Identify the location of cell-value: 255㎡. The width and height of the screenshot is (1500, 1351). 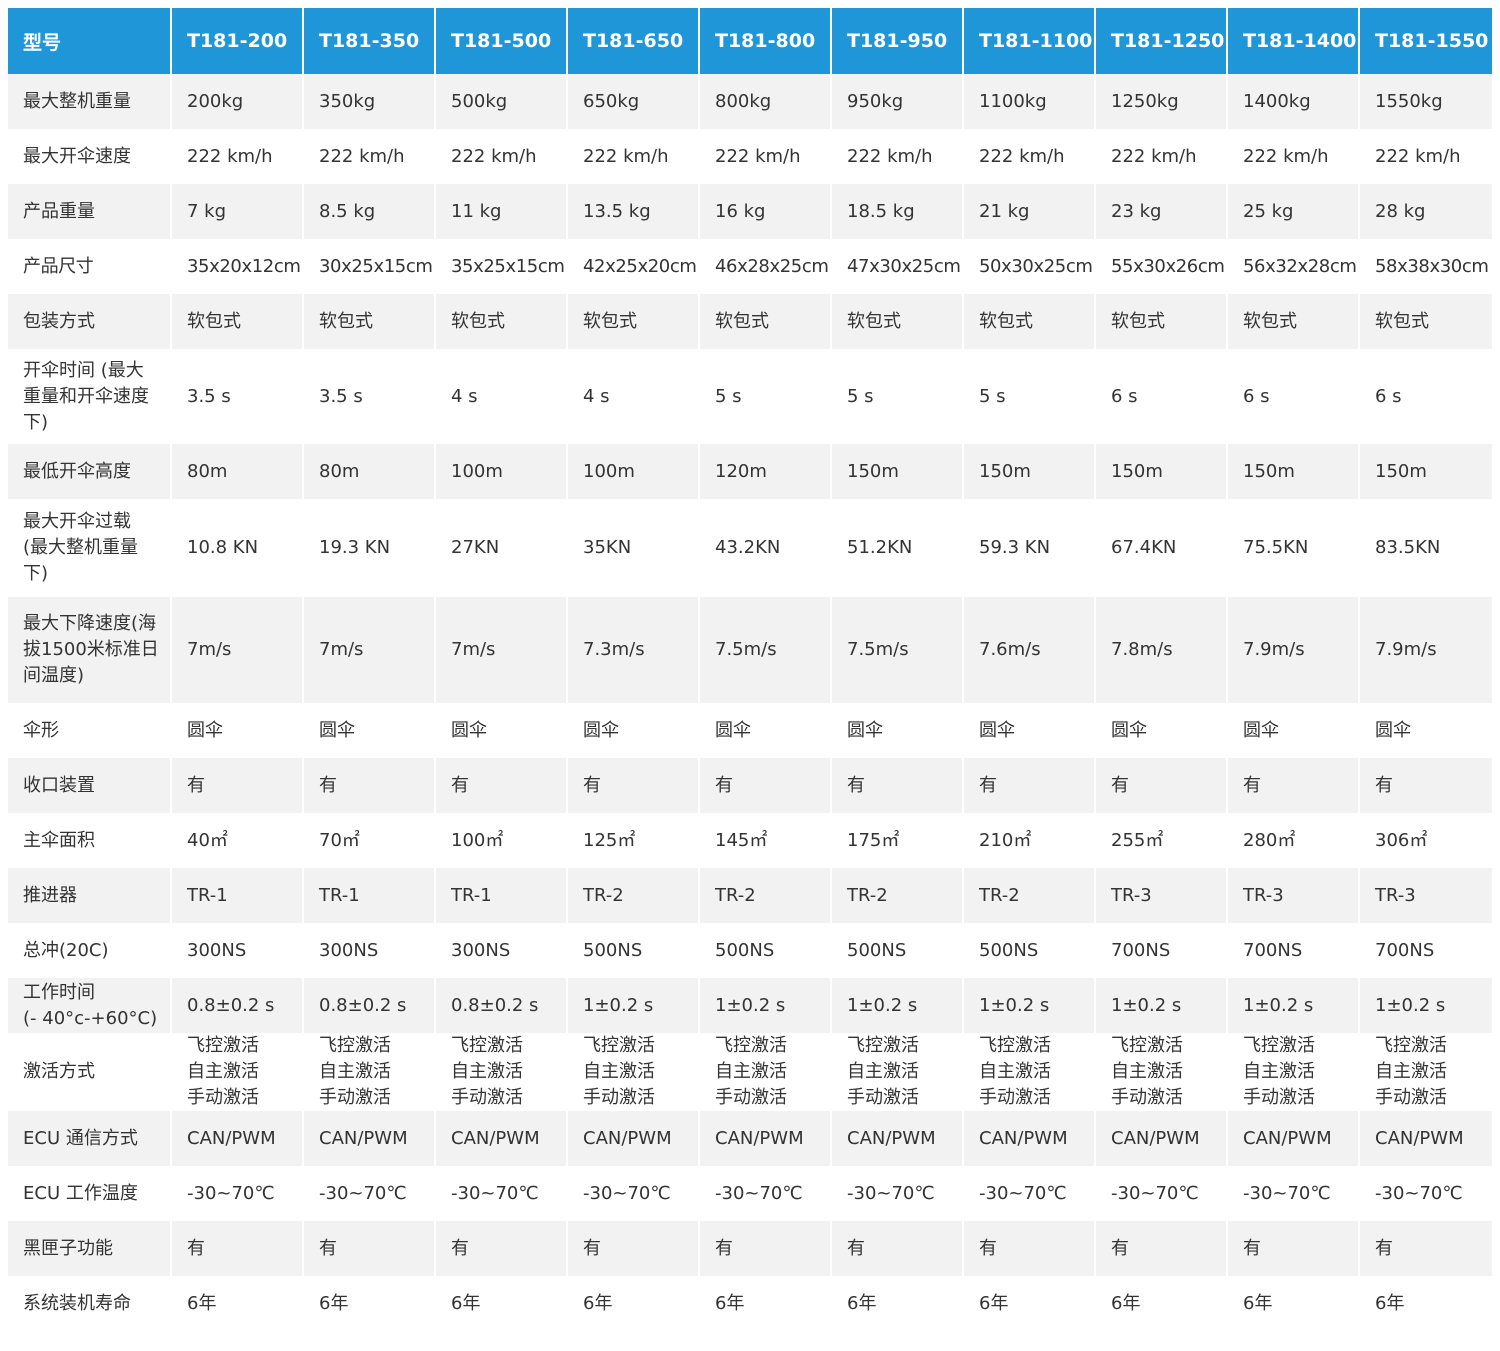
(1137, 840).